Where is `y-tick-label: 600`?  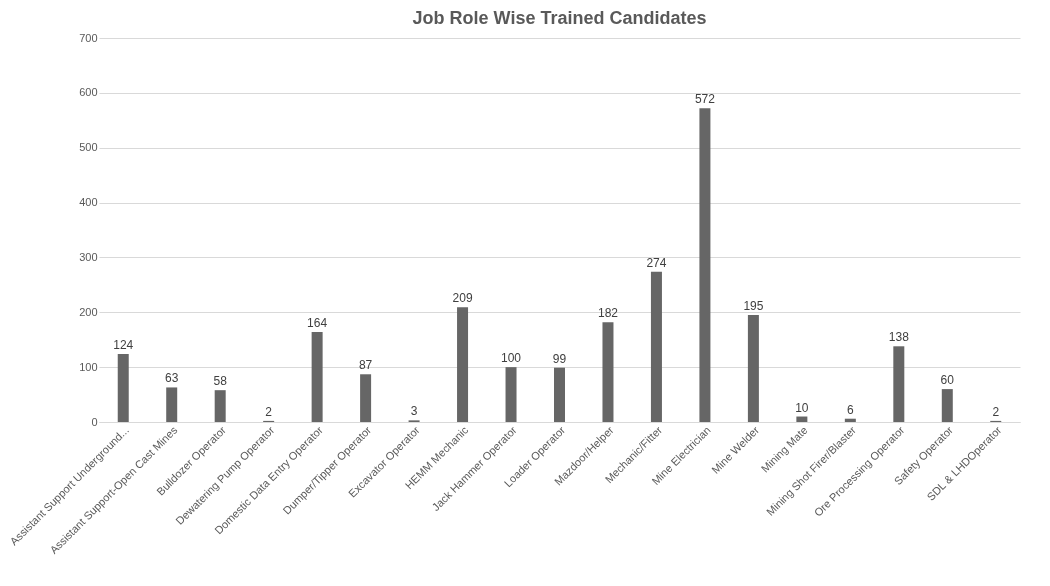 y-tick-label: 600 is located at coordinates (88, 92).